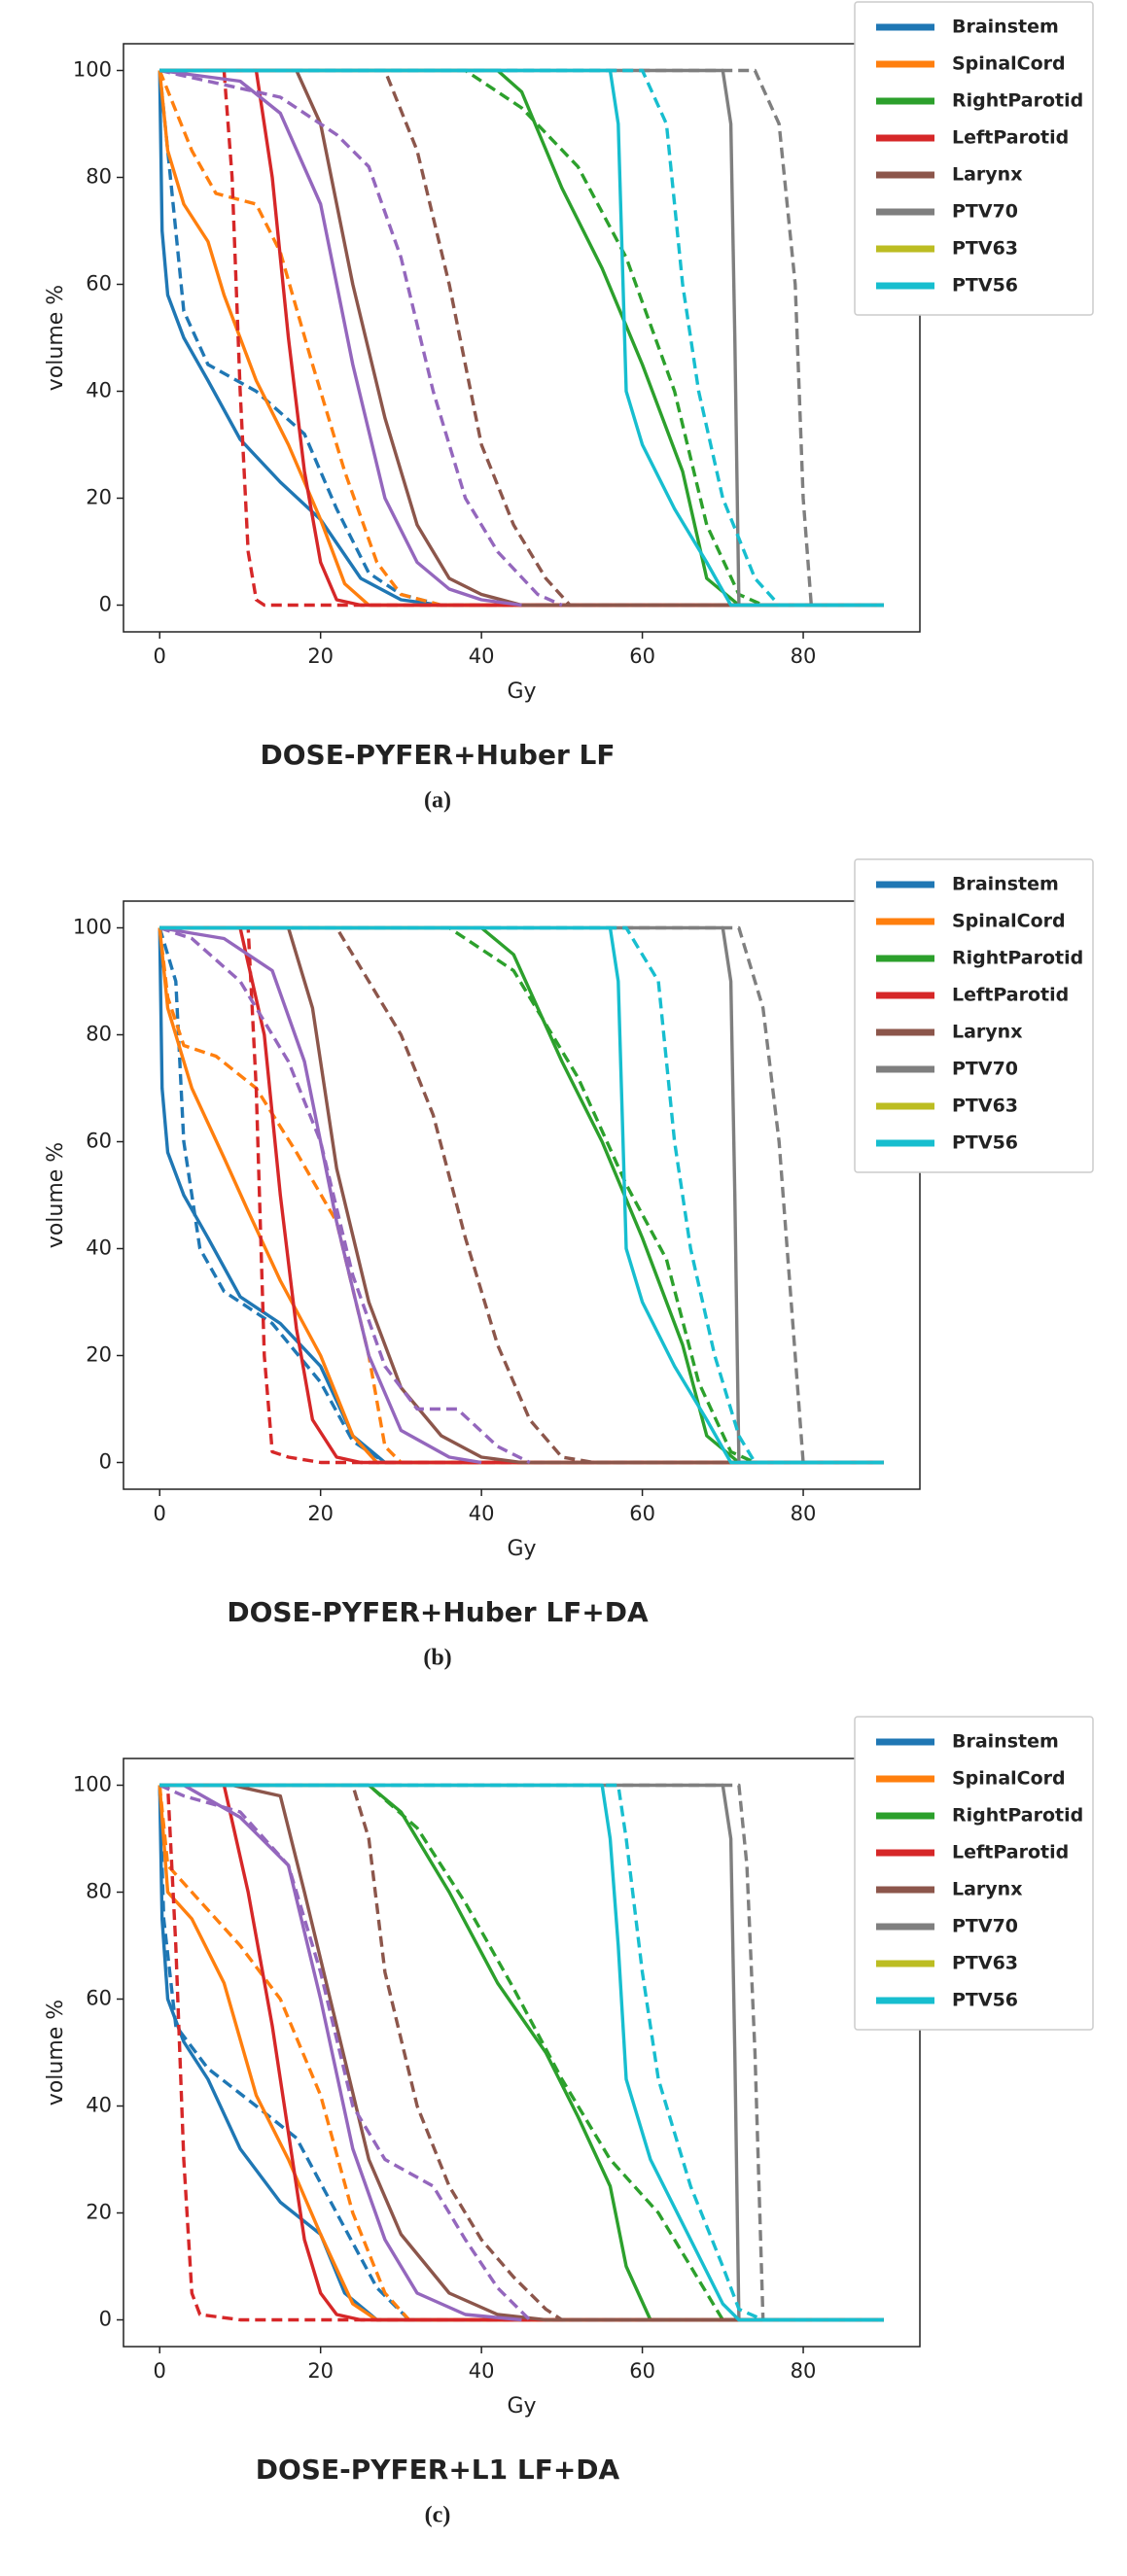 The width and height of the screenshot is (1127, 2576). What do you see at coordinates (438, 1612) in the screenshot?
I see `chart-title: DOSE-PYFER+Huber LF+DA` at bounding box center [438, 1612].